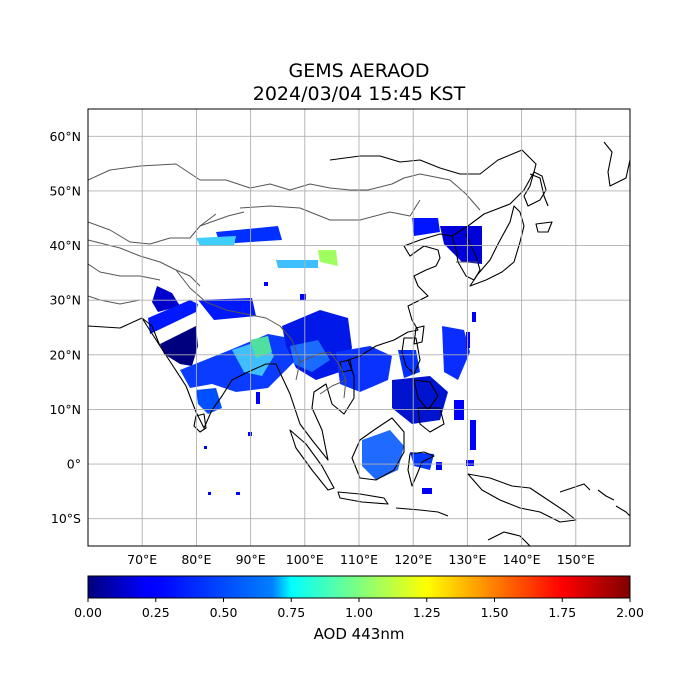 Image resolution: width=700 pixels, height=700 pixels. What do you see at coordinates (522, 559) in the screenshot?
I see `lon-tick-label: 140°E` at bounding box center [522, 559].